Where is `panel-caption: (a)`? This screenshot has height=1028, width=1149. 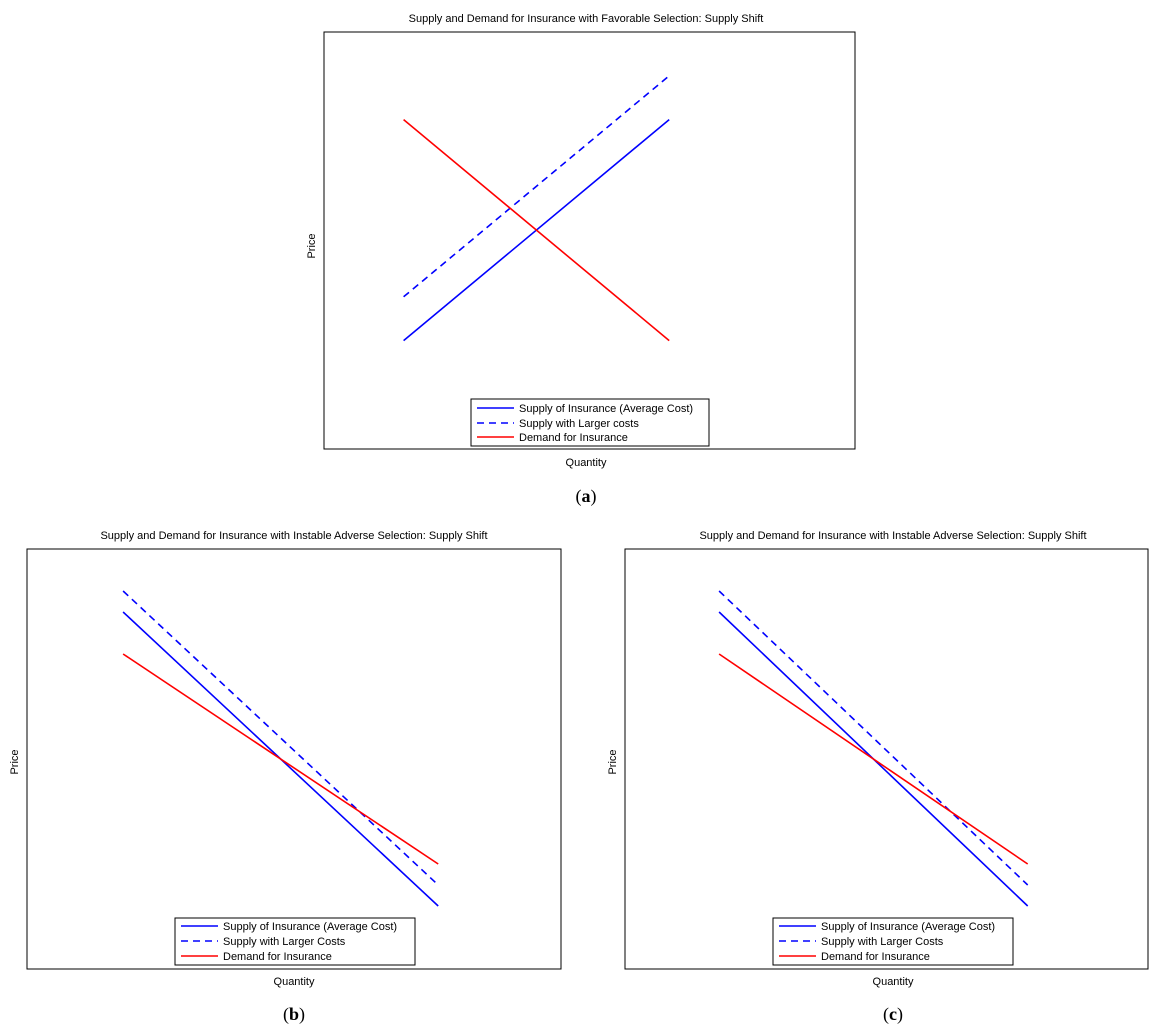 panel-caption: (a) is located at coordinates (586, 496).